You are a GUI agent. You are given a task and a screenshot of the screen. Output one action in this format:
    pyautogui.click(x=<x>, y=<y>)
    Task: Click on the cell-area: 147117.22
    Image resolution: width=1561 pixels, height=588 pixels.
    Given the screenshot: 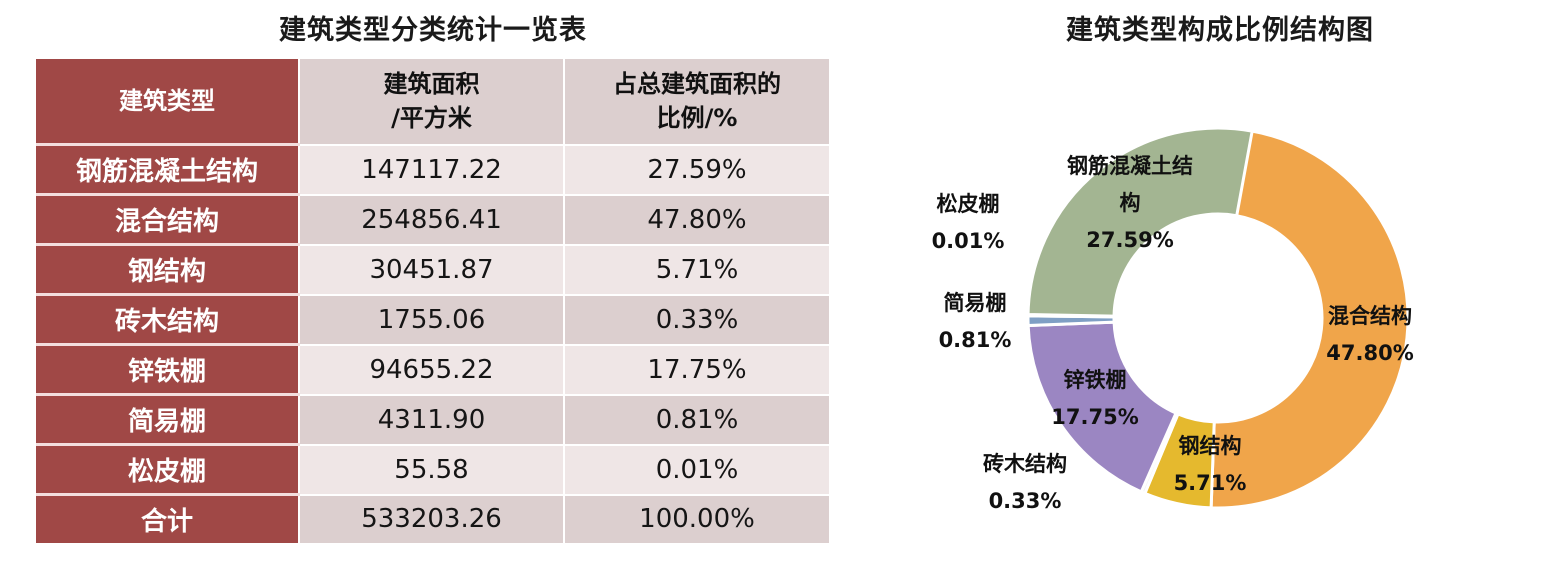 What is the action you would take?
    pyautogui.click(x=432, y=169)
    